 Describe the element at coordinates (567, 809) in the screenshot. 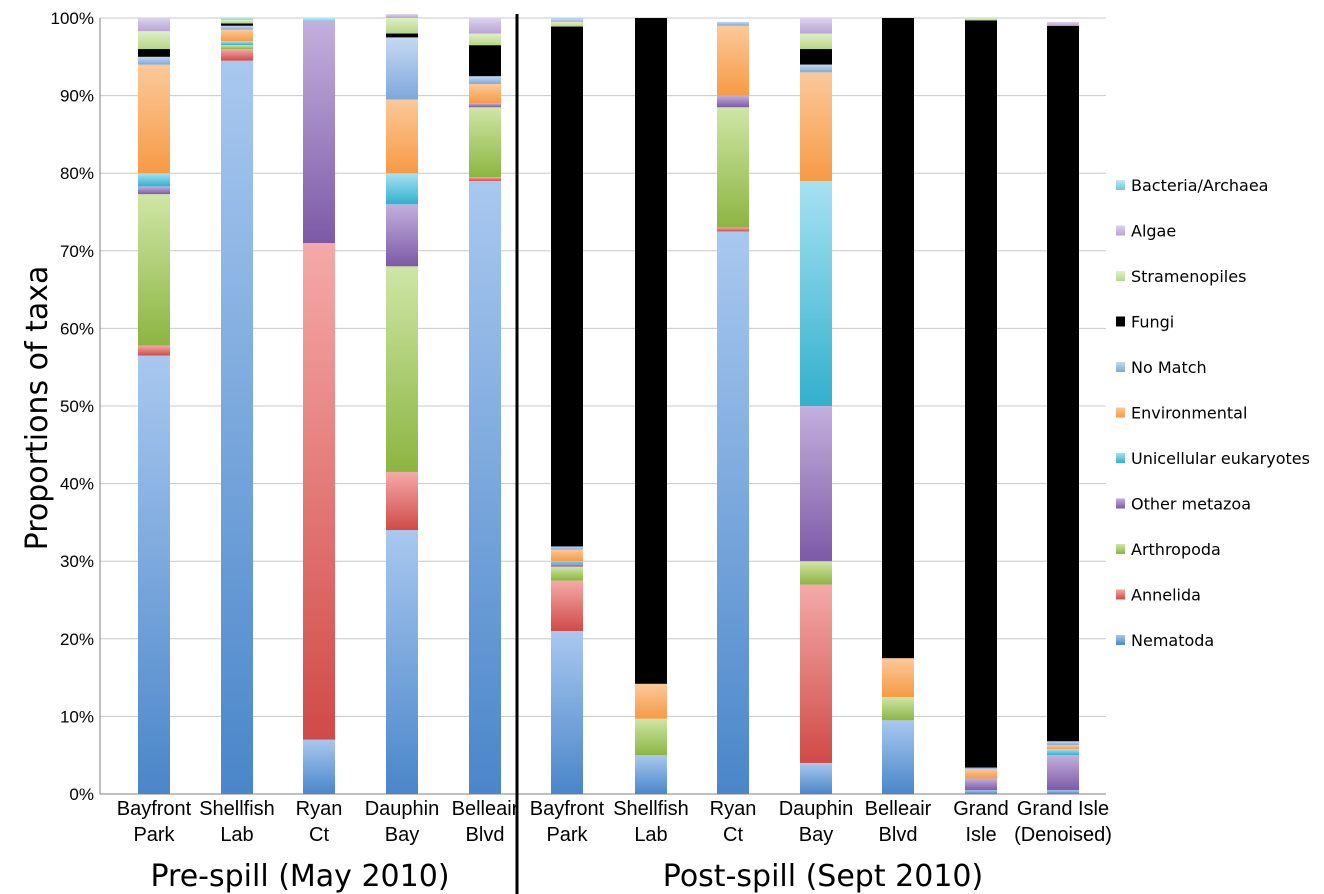

I see `x-tick-label: Bayfront` at that location.